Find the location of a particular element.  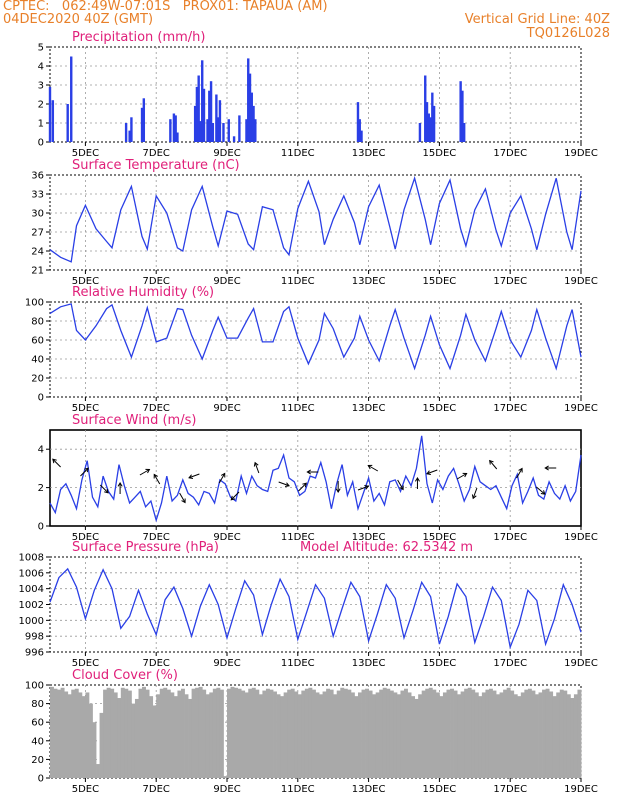

ytick-label: 4 is located at coordinates (41, 67).